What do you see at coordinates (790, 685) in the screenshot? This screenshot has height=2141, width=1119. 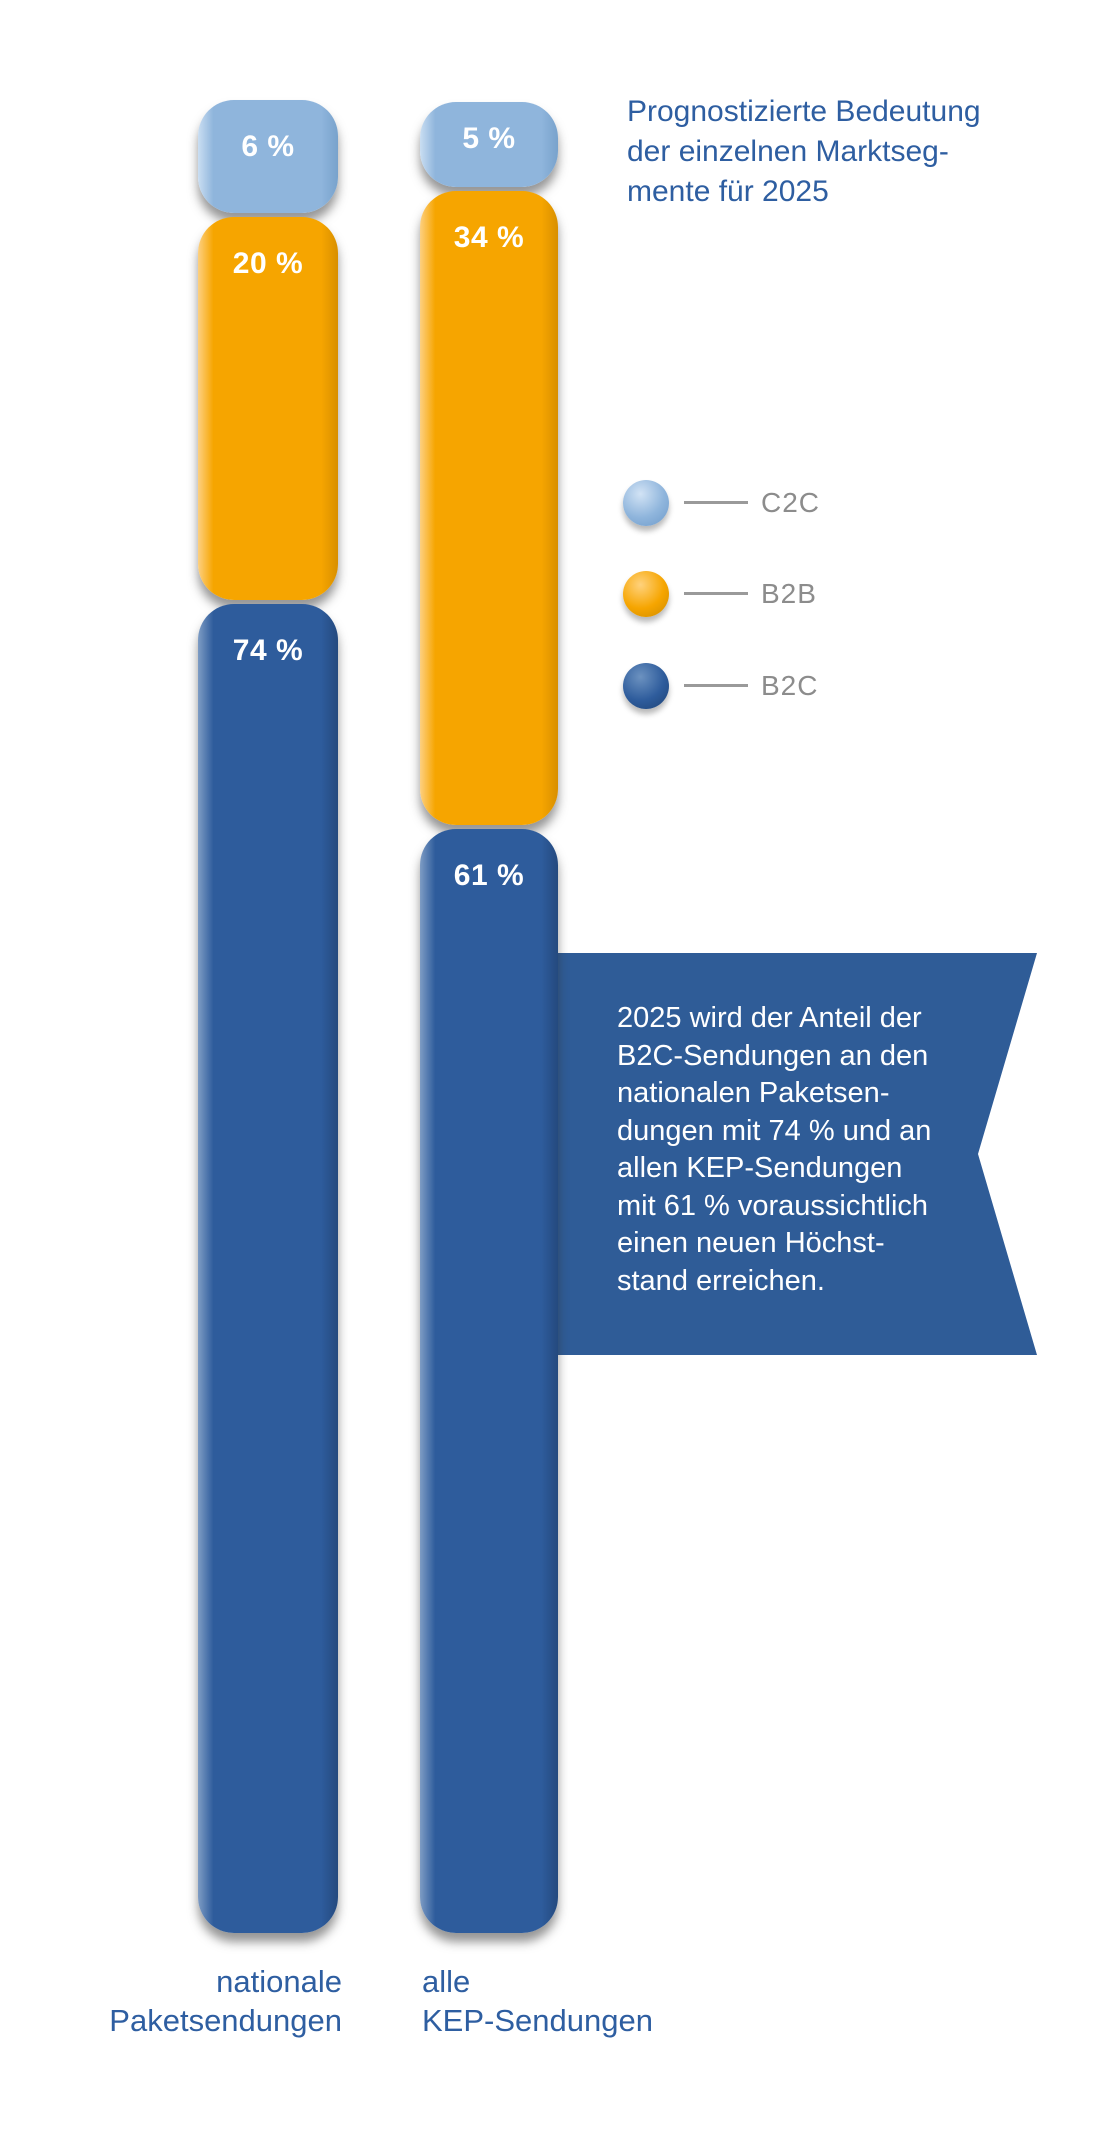 I see `legend-label-b2c: B2C` at bounding box center [790, 685].